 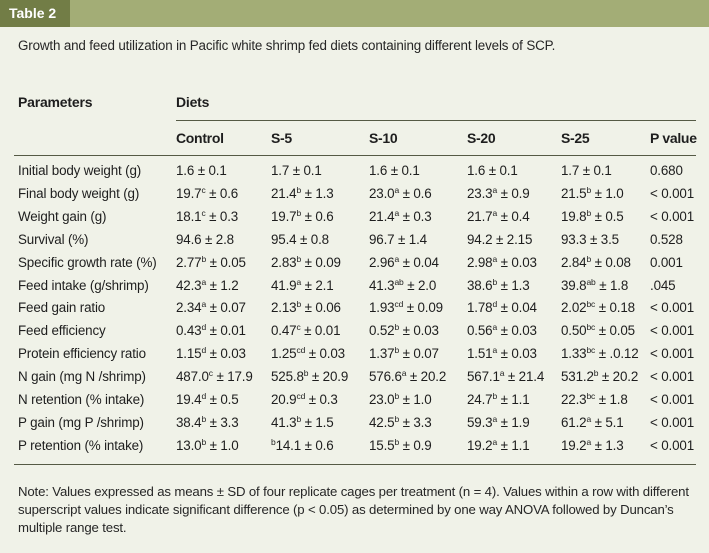 I want to click on cell-value: 41.3ab ± 2.0, so click(x=403, y=284).